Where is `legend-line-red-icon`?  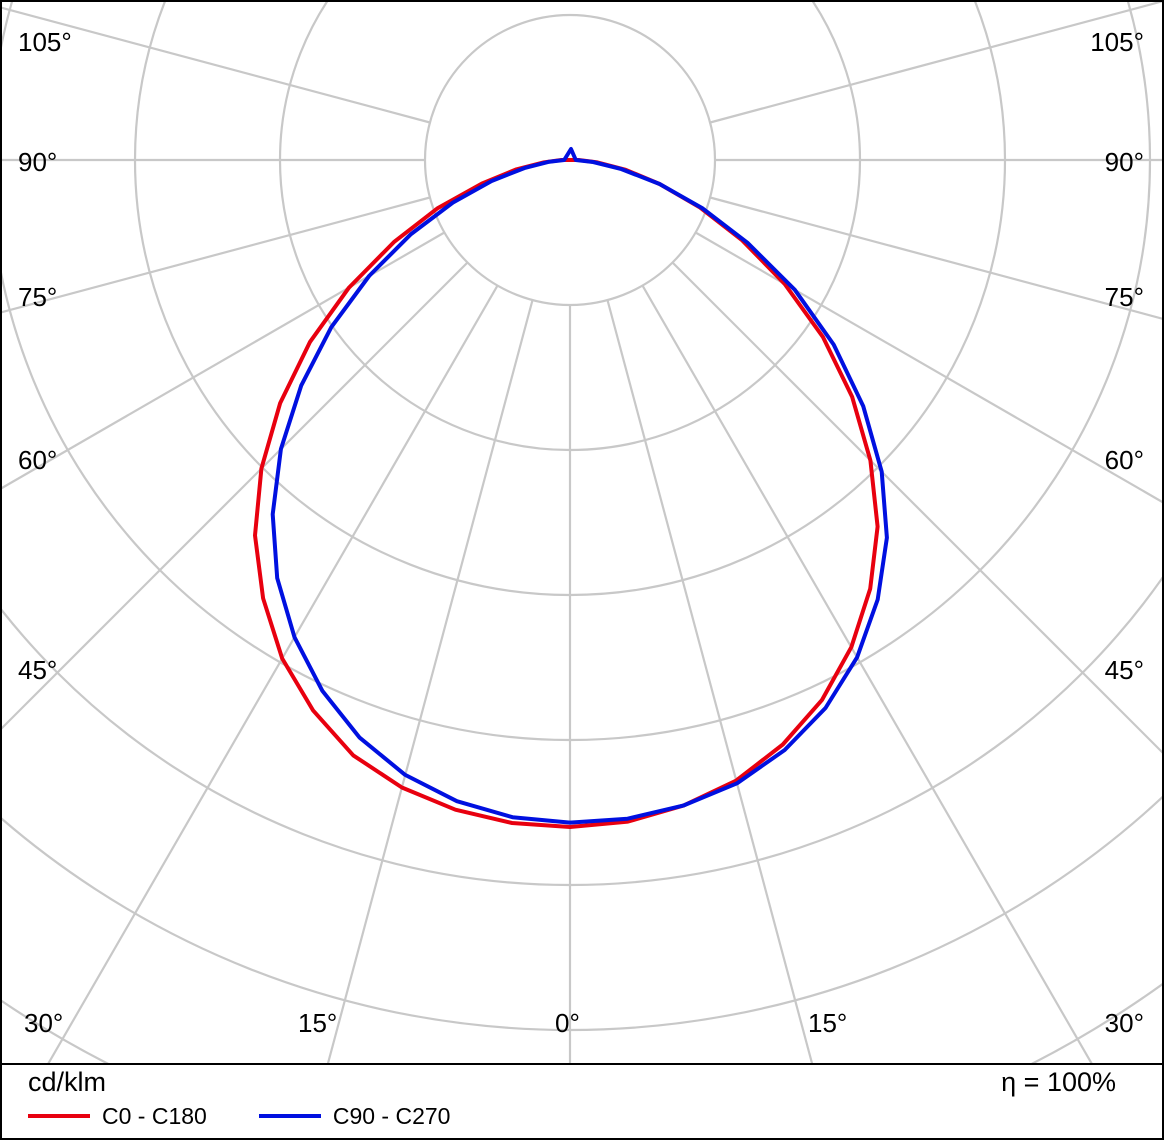 legend-line-red-icon is located at coordinates (59, 1116).